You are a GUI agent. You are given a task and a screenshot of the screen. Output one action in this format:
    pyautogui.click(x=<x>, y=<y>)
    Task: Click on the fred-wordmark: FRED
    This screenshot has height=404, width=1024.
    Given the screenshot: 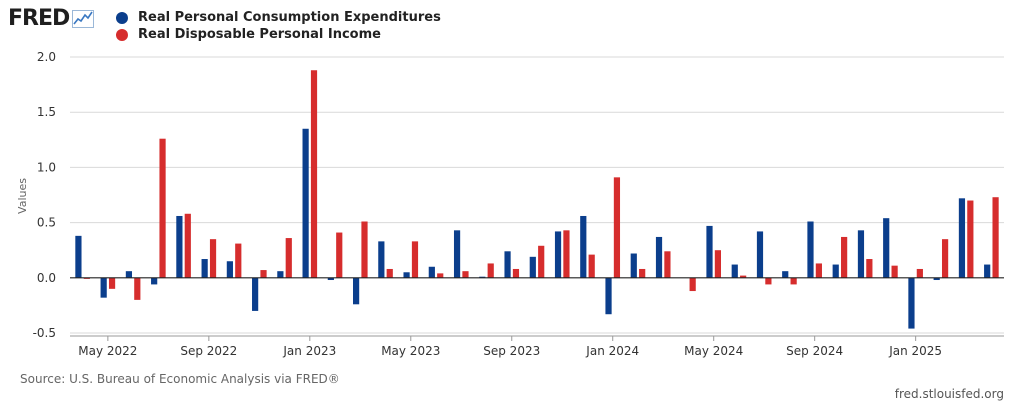 What is the action you would take?
    pyautogui.click(x=39, y=18)
    